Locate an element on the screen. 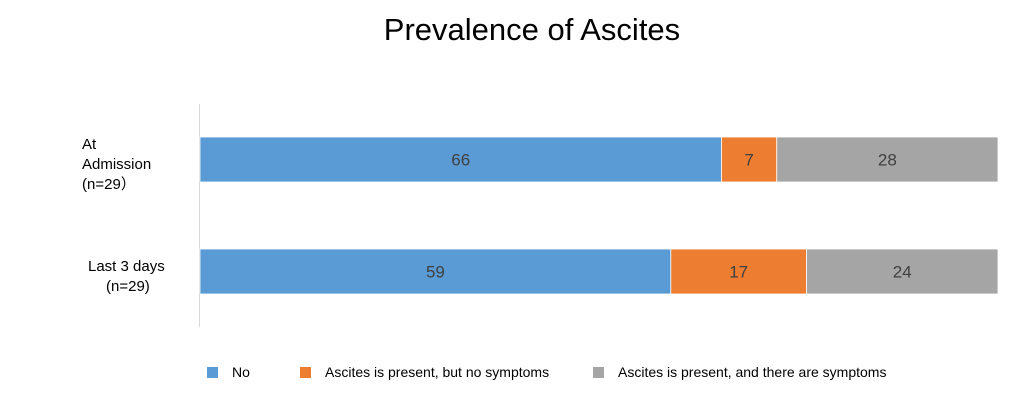 The height and width of the screenshot is (409, 1024). data-label-last-3-days-present-with-symptoms: 24 is located at coordinates (902, 272).